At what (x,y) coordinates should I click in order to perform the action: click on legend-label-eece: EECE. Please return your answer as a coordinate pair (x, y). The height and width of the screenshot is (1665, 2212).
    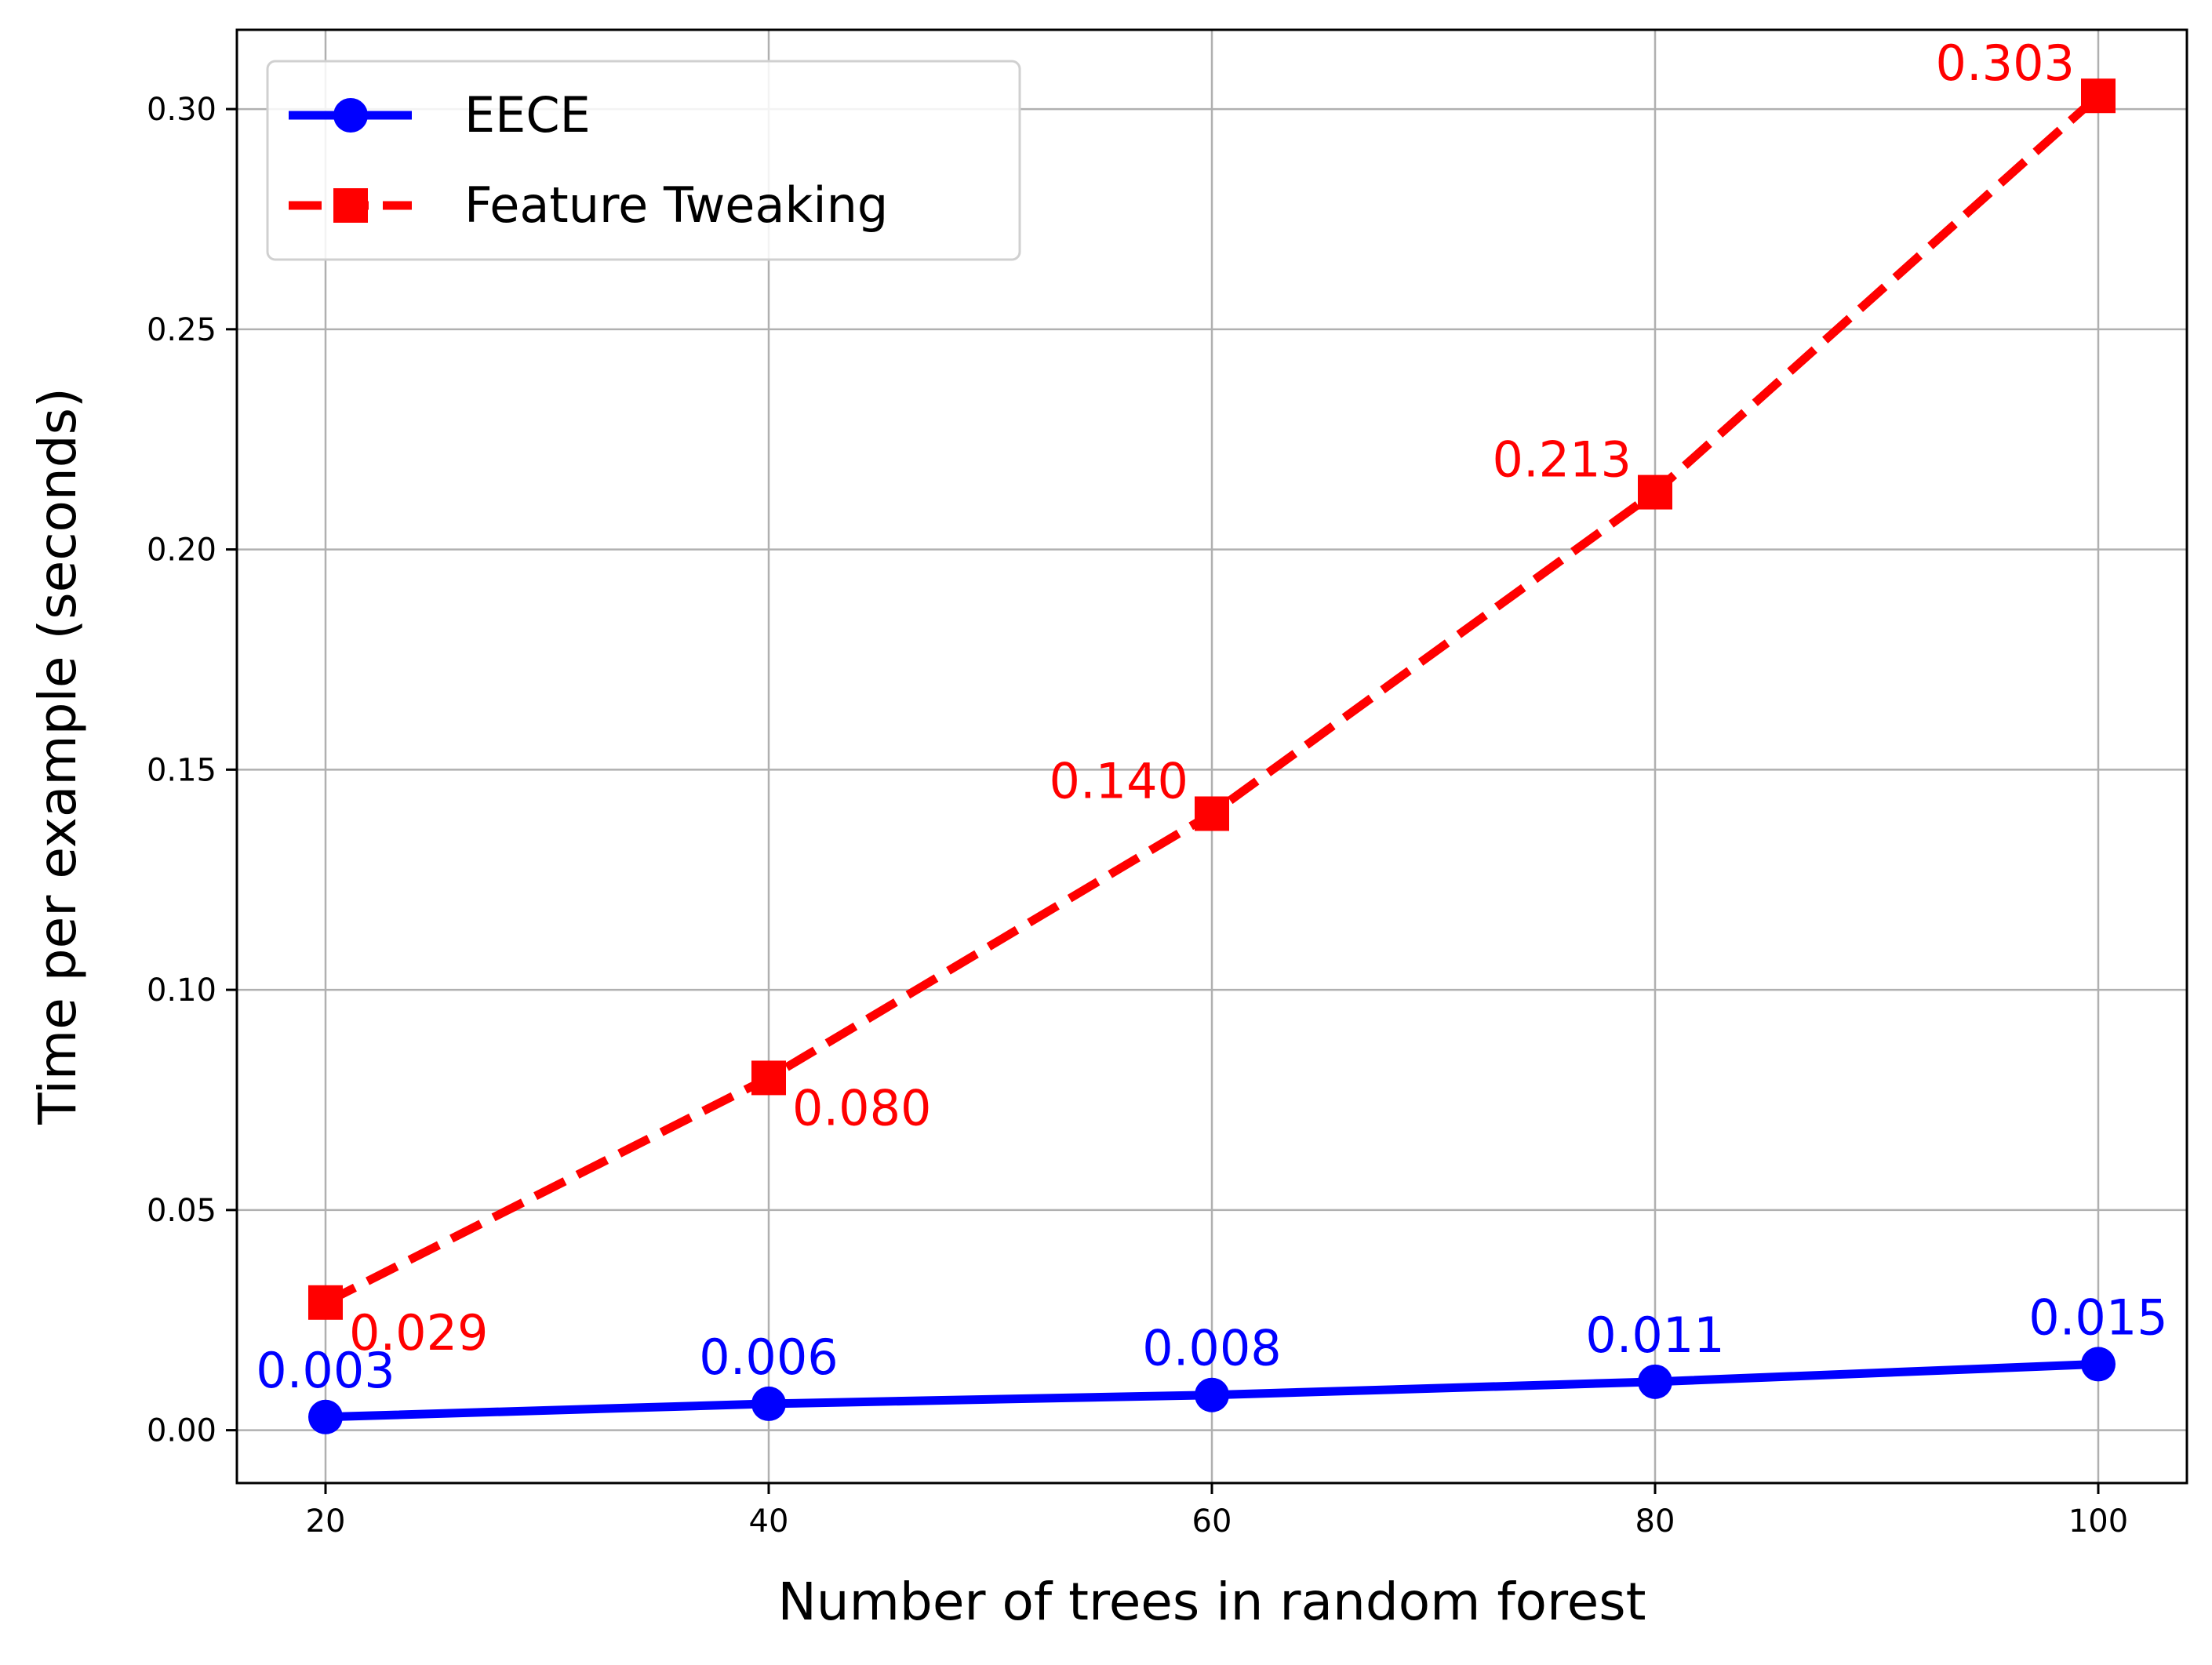
    Looking at the image, I should click on (527, 115).